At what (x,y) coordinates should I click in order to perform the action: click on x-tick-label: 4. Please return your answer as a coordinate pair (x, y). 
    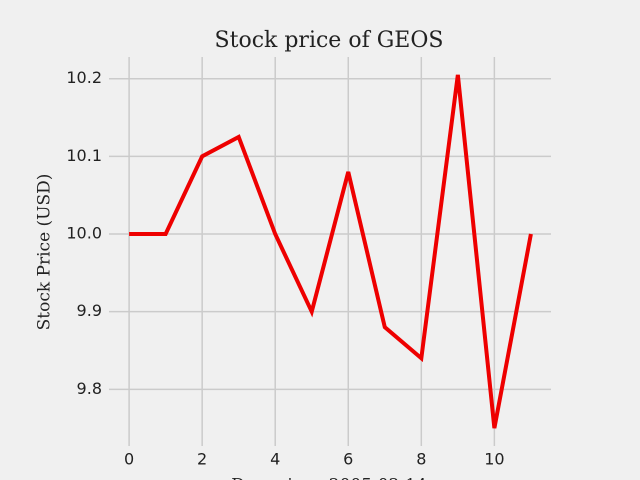
    Looking at the image, I should click on (275, 459).